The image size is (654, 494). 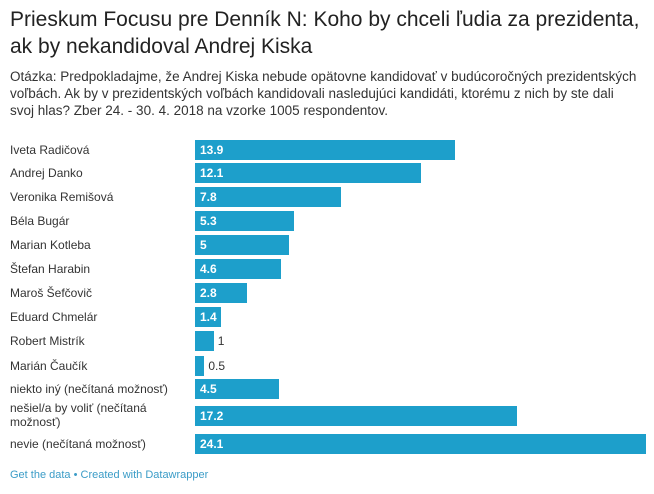 I want to click on value-label: 4.5, so click(x=208, y=389).